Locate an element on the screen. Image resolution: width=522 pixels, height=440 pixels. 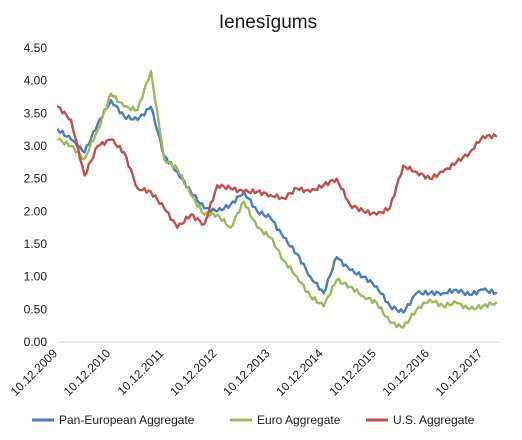
y-axis: 0.00 0.50 1.00 1.50 2.00 2.50 3.00 3.50 4.00 4.50 is located at coordinates (36, 195).